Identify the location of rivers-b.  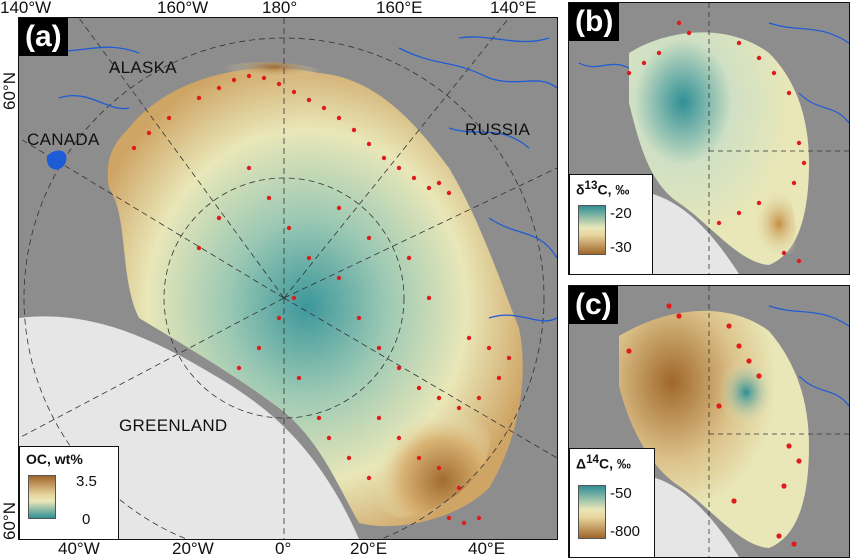
(713, 73).